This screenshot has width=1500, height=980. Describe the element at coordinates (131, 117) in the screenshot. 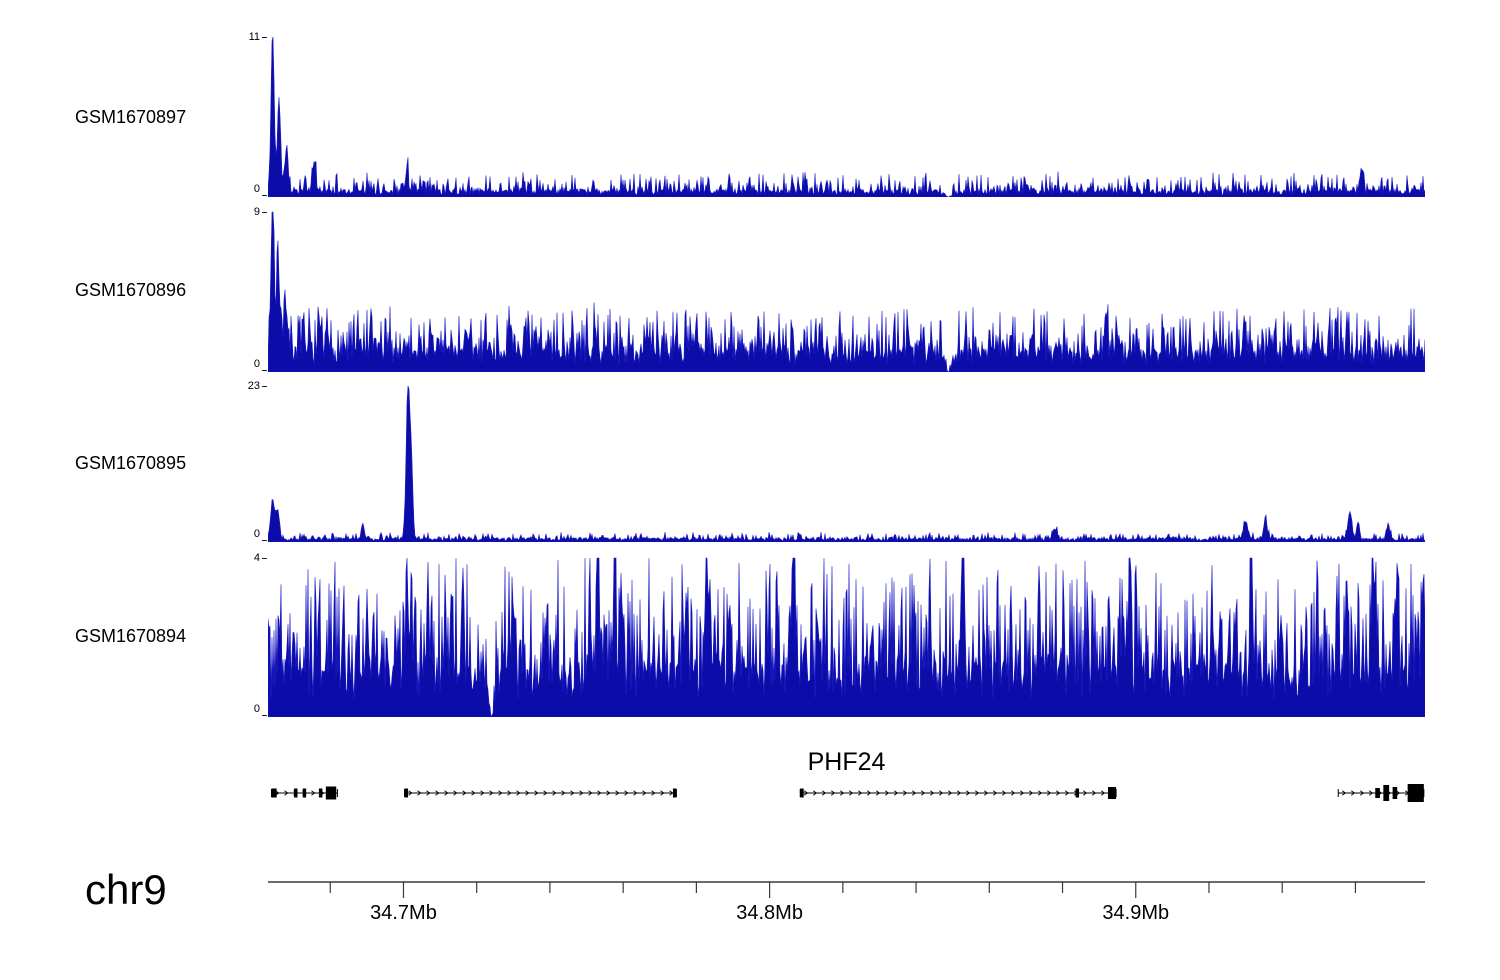

I see `track-label-gsm1670897: GSM1670897` at that location.